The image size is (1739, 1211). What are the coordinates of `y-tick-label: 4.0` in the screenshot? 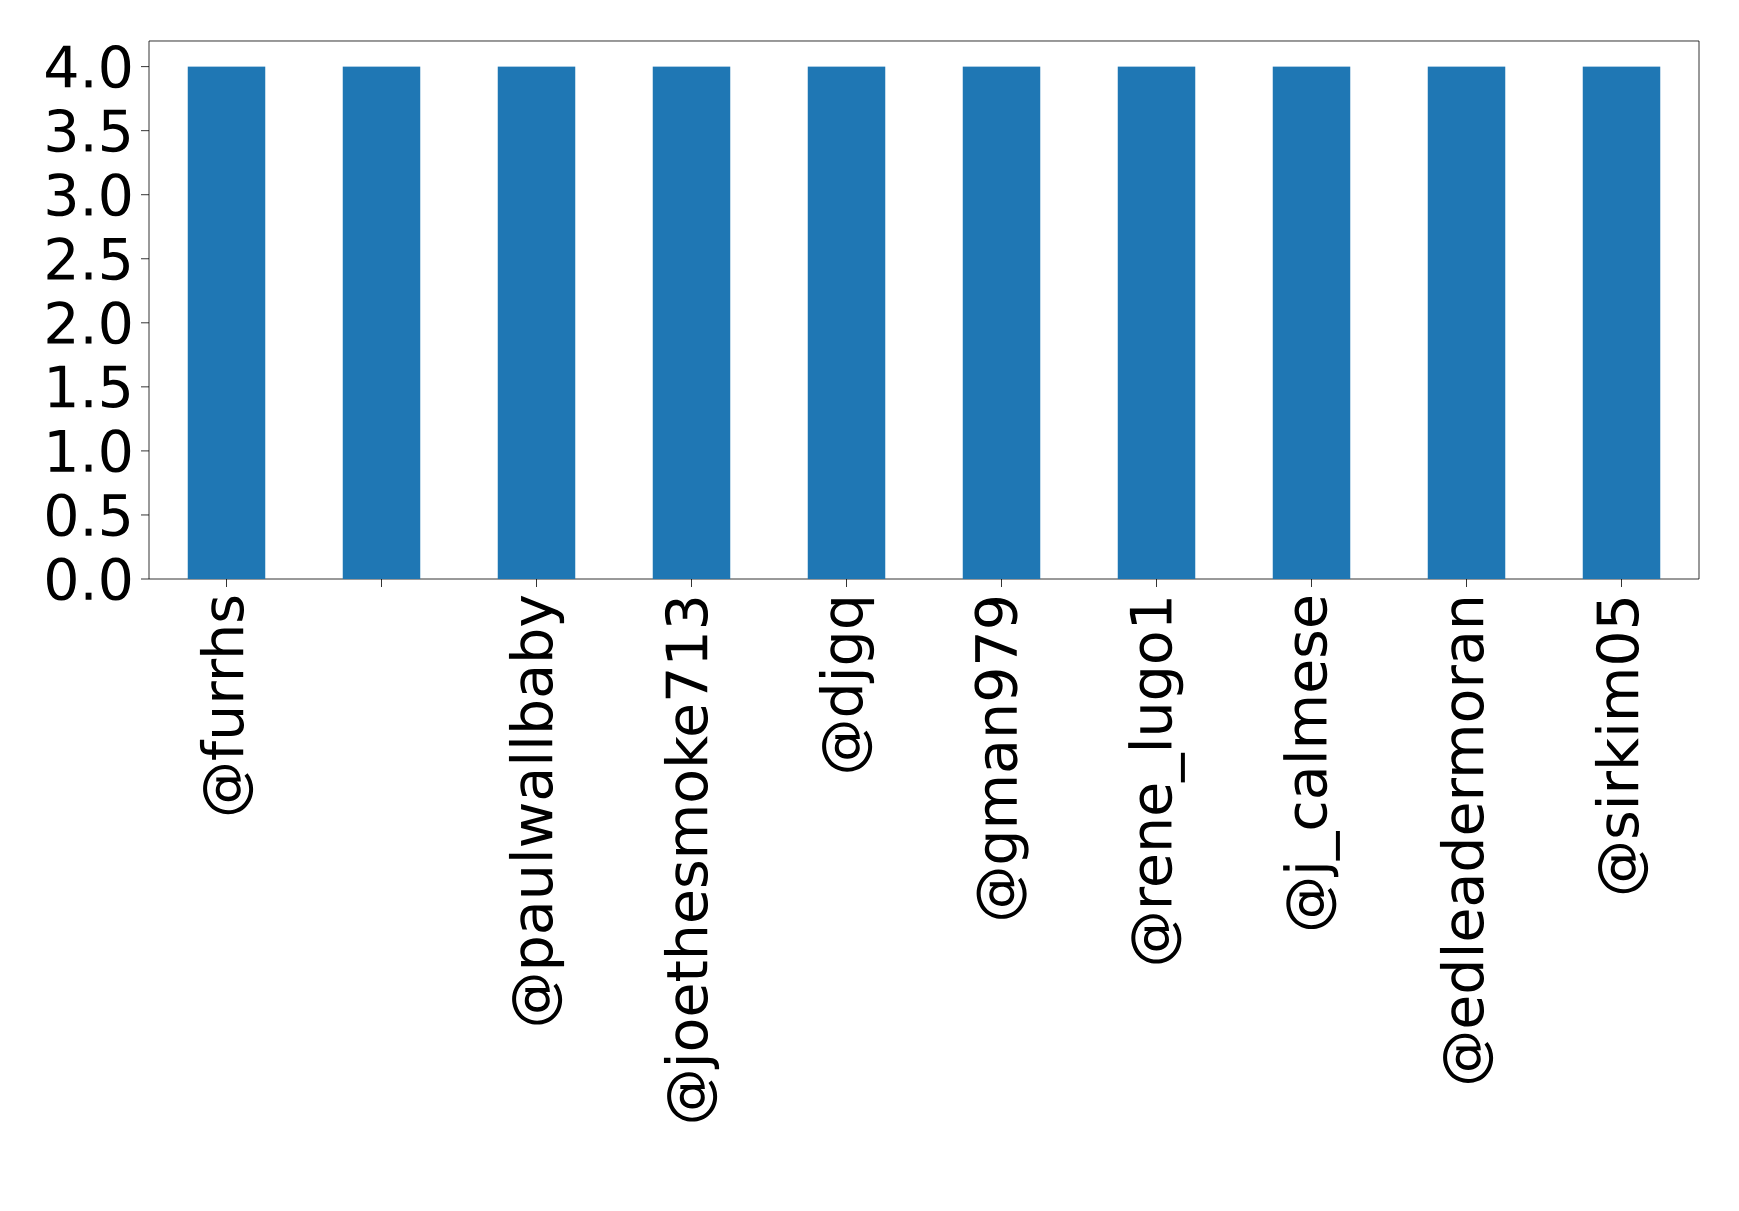 It's located at (88, 67).